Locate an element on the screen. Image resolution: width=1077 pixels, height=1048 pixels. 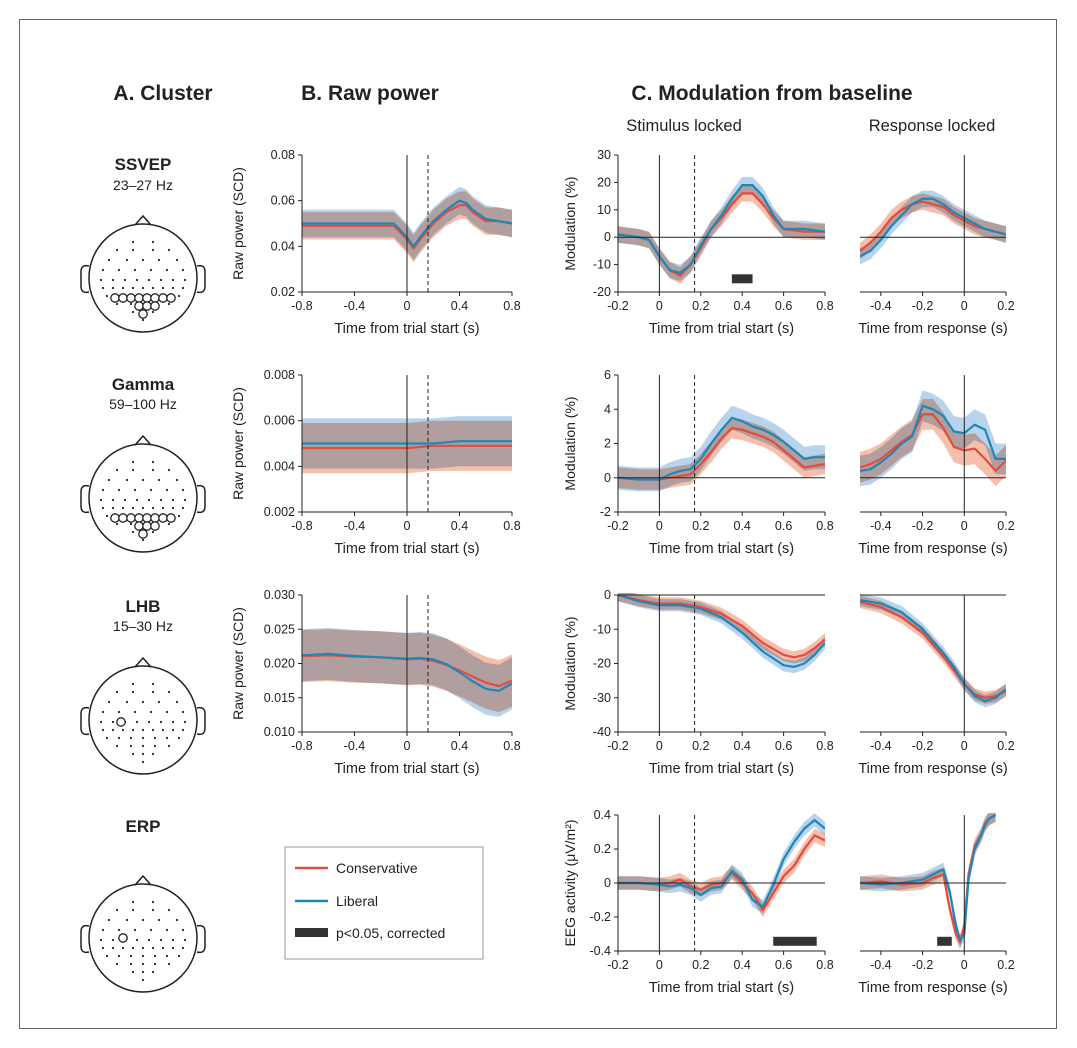
legend-swatch-significance is located at coordinates (311, 932).